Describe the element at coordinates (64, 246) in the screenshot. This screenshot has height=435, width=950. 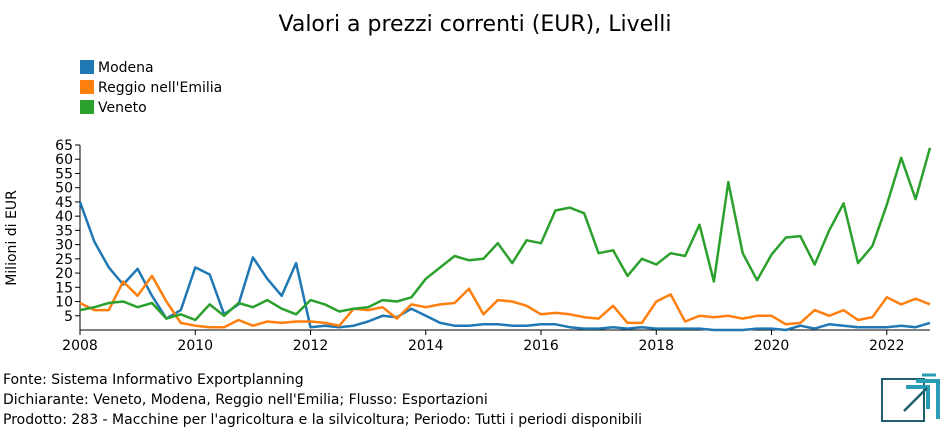
I see `y-tick-label: 30` at that location.